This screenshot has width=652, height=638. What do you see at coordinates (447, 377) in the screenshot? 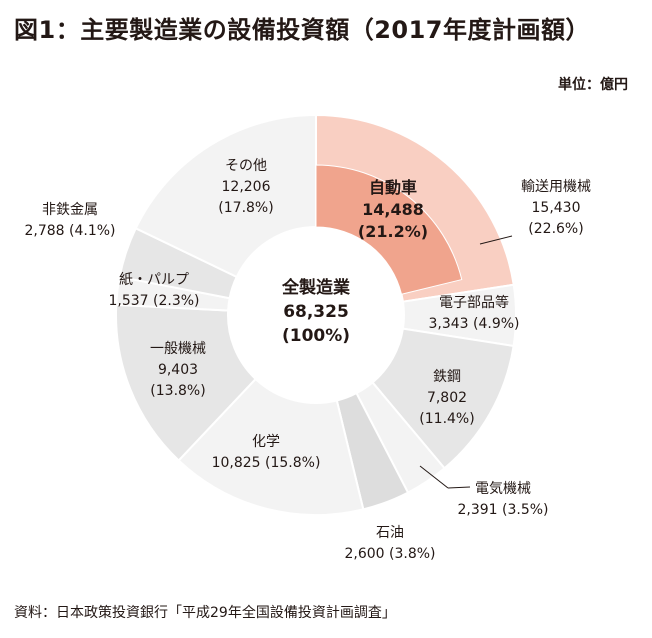
I see `label-line: 鉄鋼` at bounding box center [447, 377].